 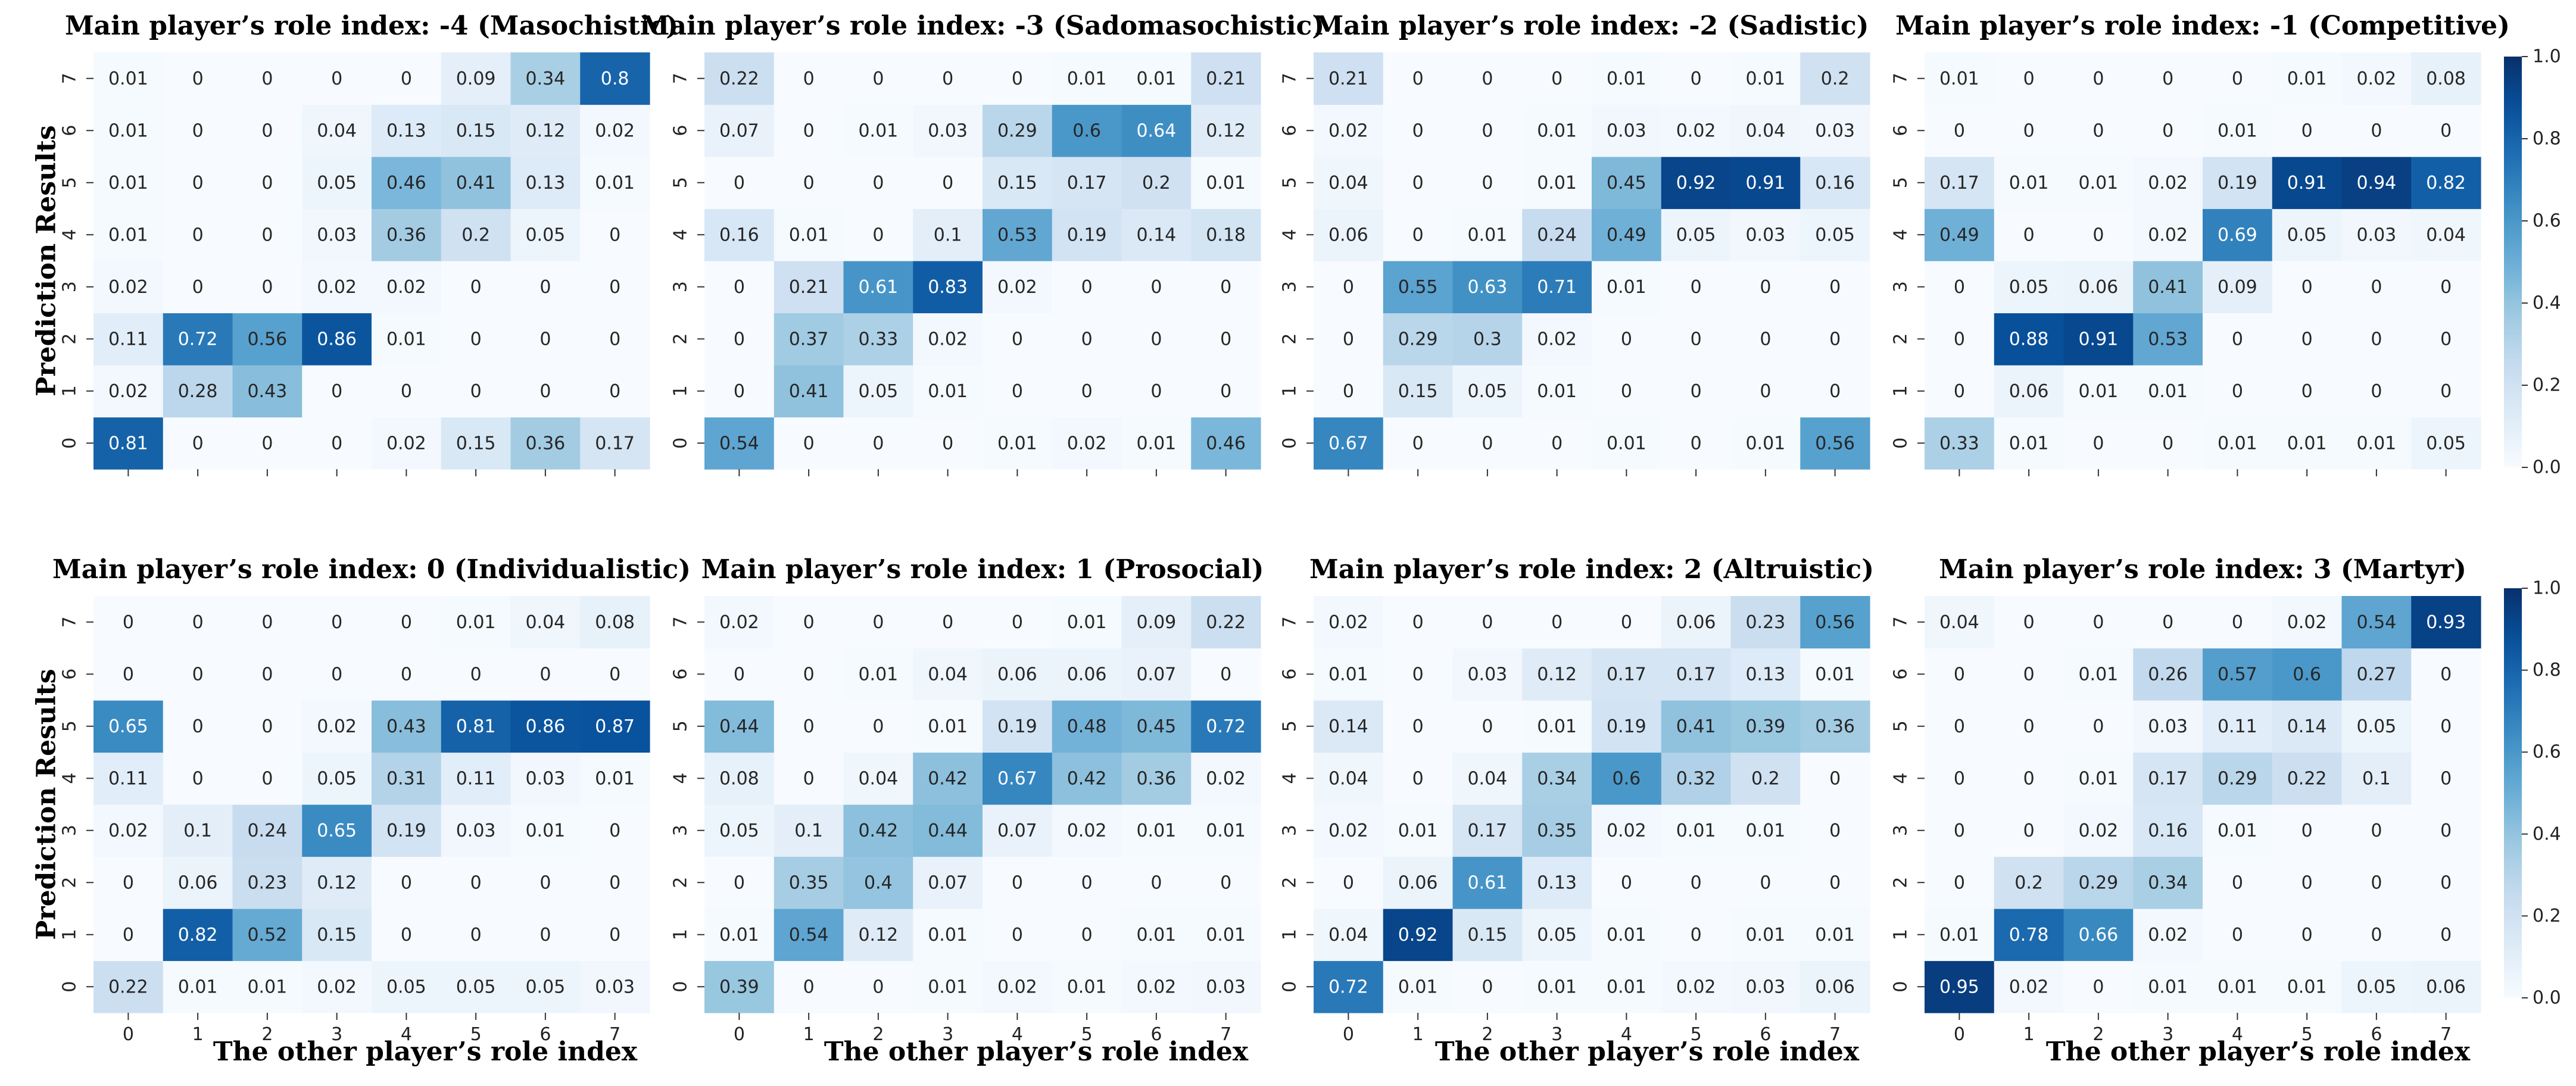 I want to click on cell-value-label: 0.37, so click(x=809, y=339).